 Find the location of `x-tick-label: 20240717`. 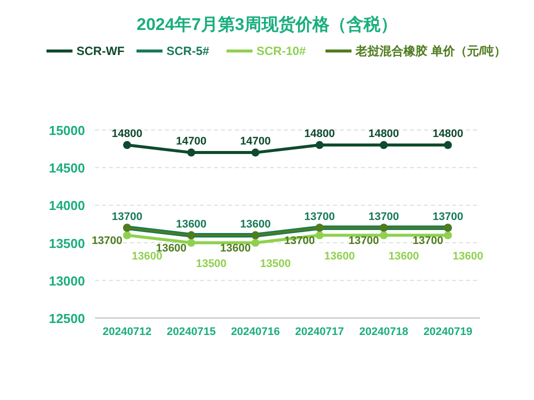

x-tick-label: 20240717 is located at coordinates (319, 332).